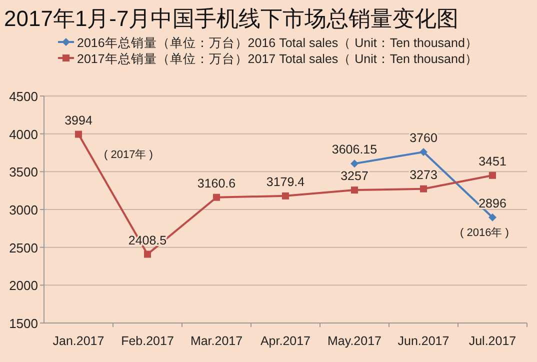 This screenshot has width=537, height=362. What do you see at coordinates (285, 341) in the screenshot?
I see `x-tick-label: Apr.2017` at bounding box center [285, 341].